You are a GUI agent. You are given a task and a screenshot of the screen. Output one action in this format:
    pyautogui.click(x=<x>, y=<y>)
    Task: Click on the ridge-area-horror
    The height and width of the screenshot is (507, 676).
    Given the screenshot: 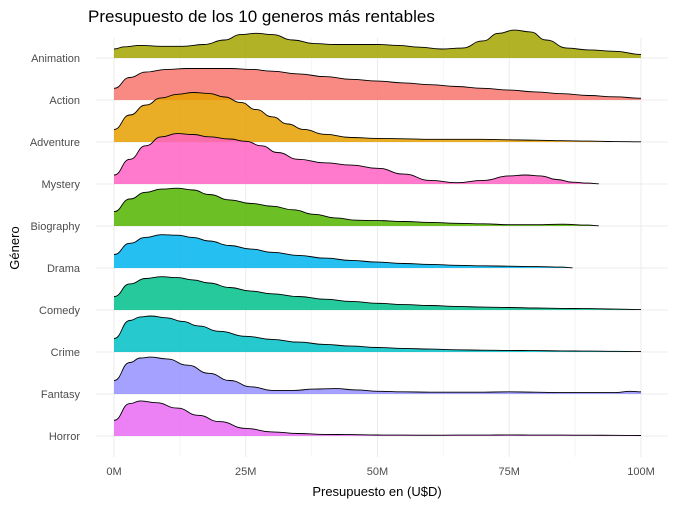 What is the action you would take?
    pyautogui.click(x=377, y=418)
    